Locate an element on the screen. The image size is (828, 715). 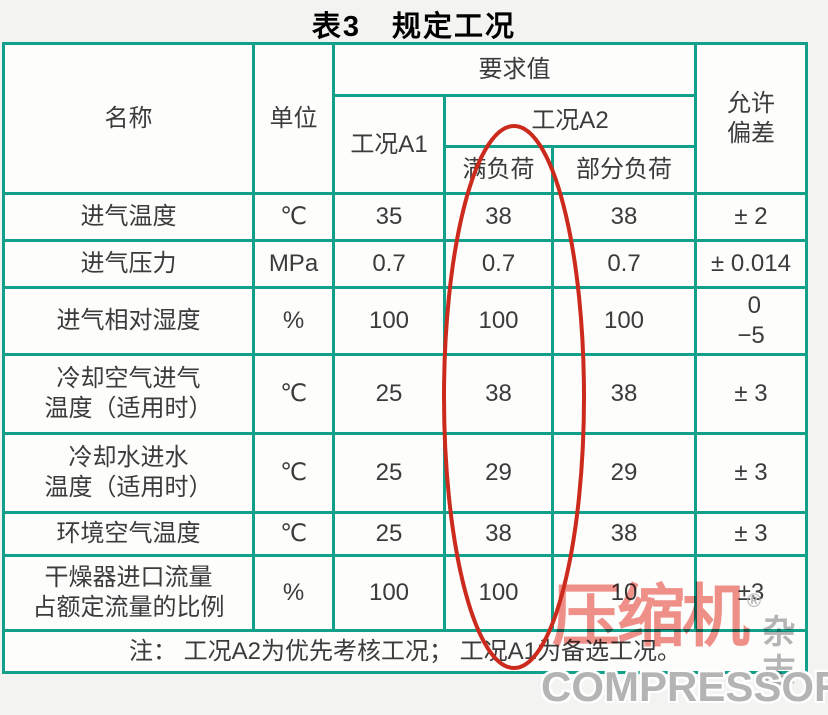
header-allowed-deviation: 允许 偏差 is located at coordinates (751, 118).